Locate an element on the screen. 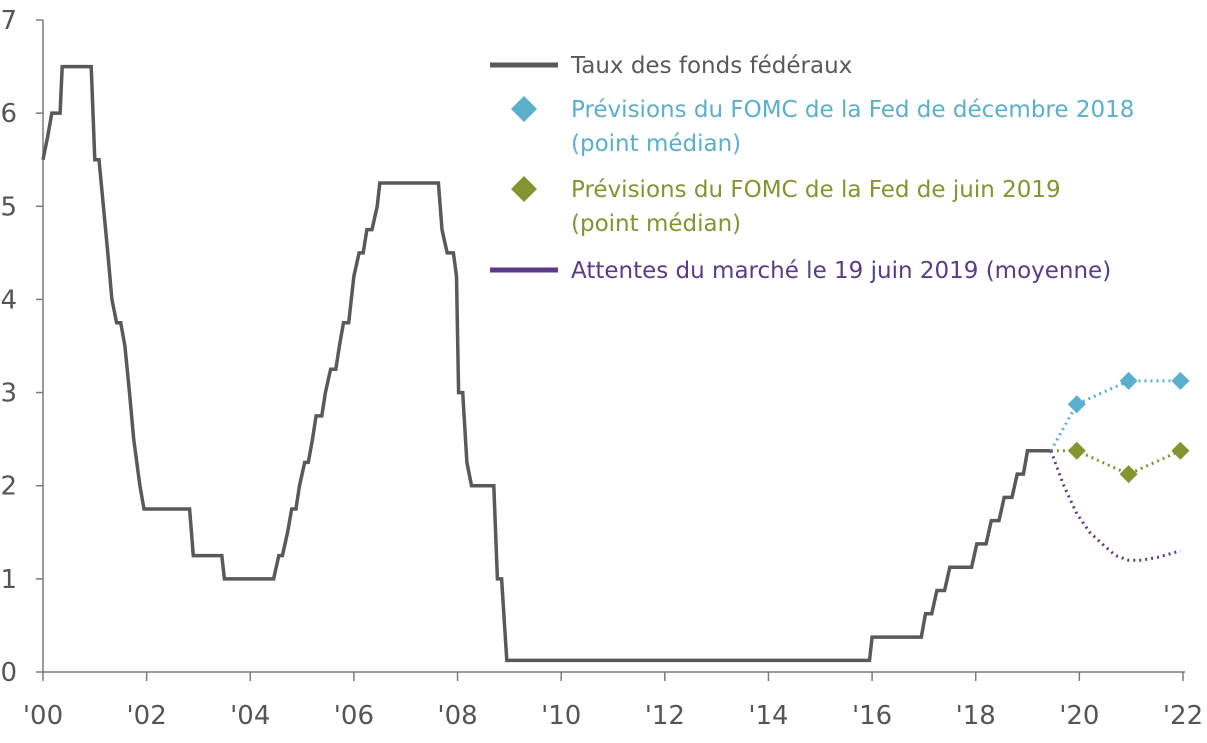 This screenshot has width=1207, height=743. series-line-jun2019 is located at coordinates (1116, 462).